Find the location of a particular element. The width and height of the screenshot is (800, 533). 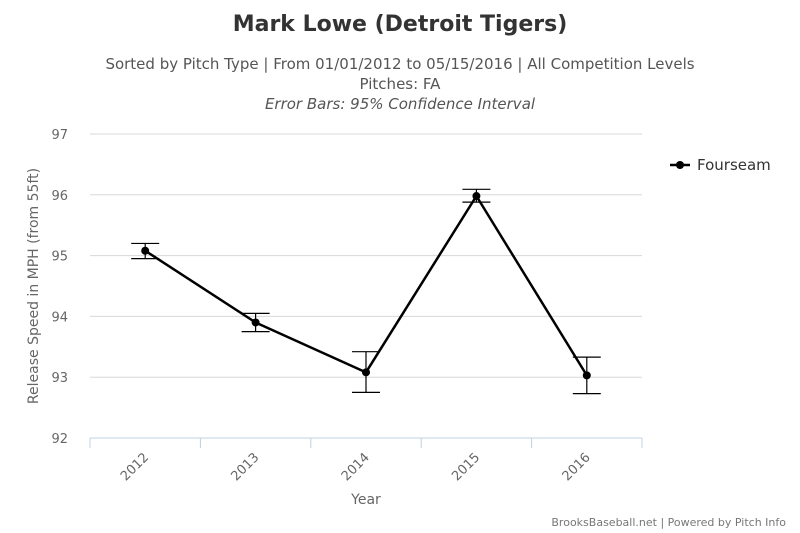

x-tick-label-2014: 2014 is located at coordinates (356, 467).